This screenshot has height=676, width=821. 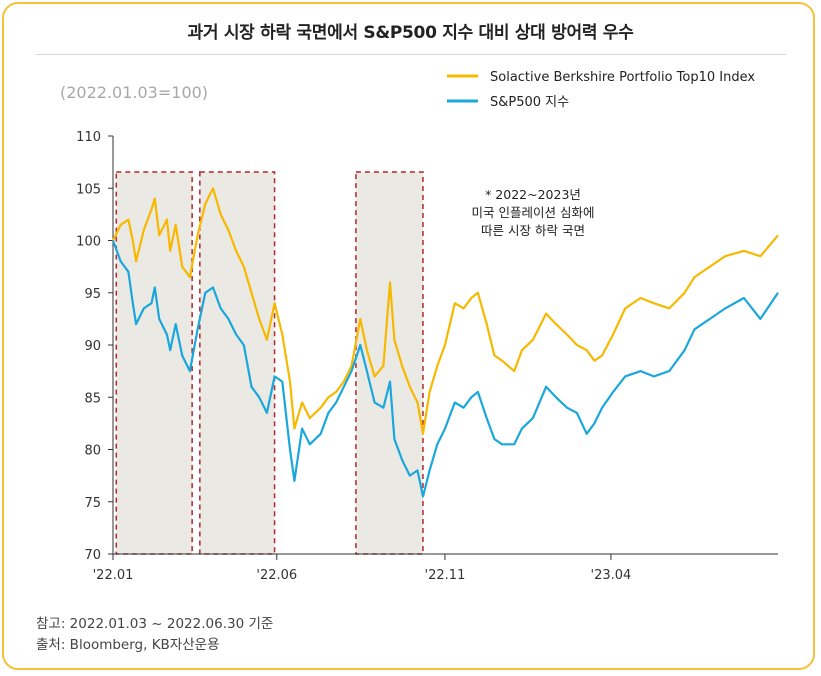 I want to click on annotation-line-2: 미국 인플레이션 심화에, so click(x=533, y=212).